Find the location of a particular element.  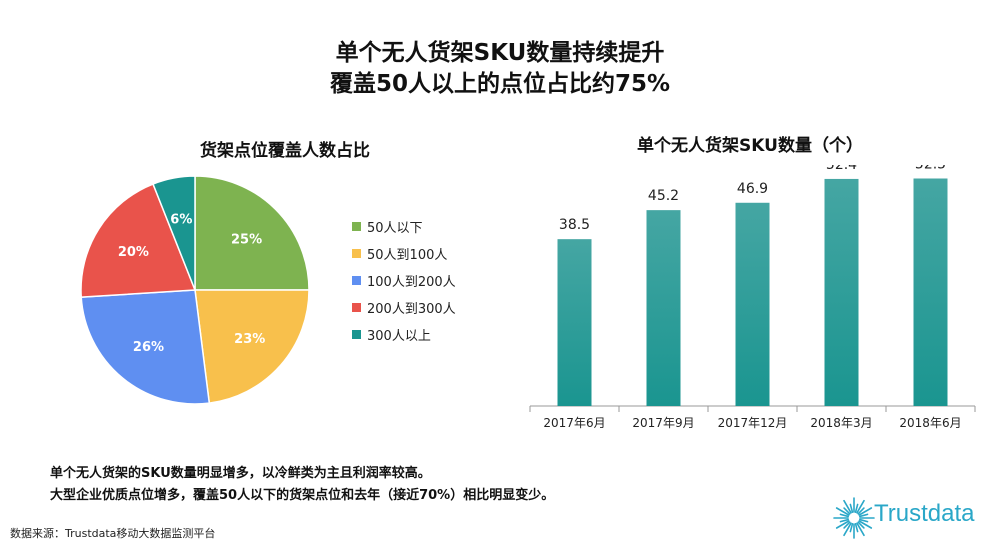

data-source: 数据来源：Trustdata移动大数据监测平台 is located at coordinates (113, 533).